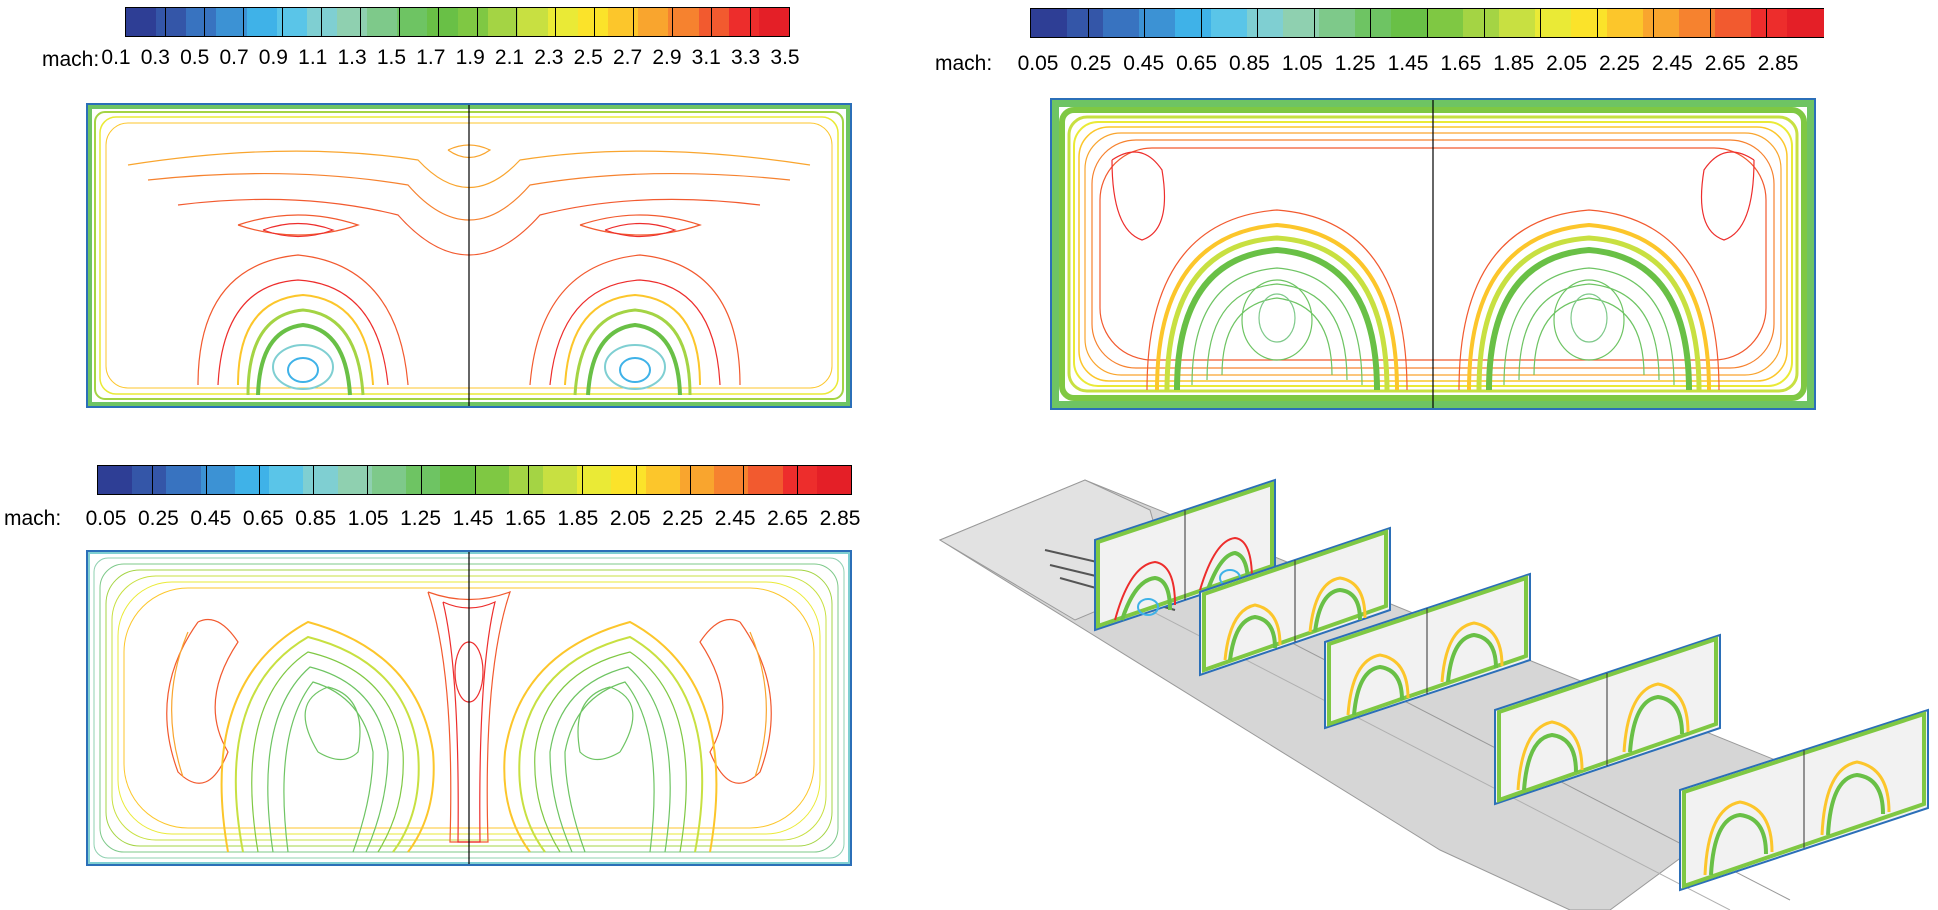  Describe the element at coordinates (588, 57) in the screenshot. I see `colorbar-tick-label: 2.5` at that location.